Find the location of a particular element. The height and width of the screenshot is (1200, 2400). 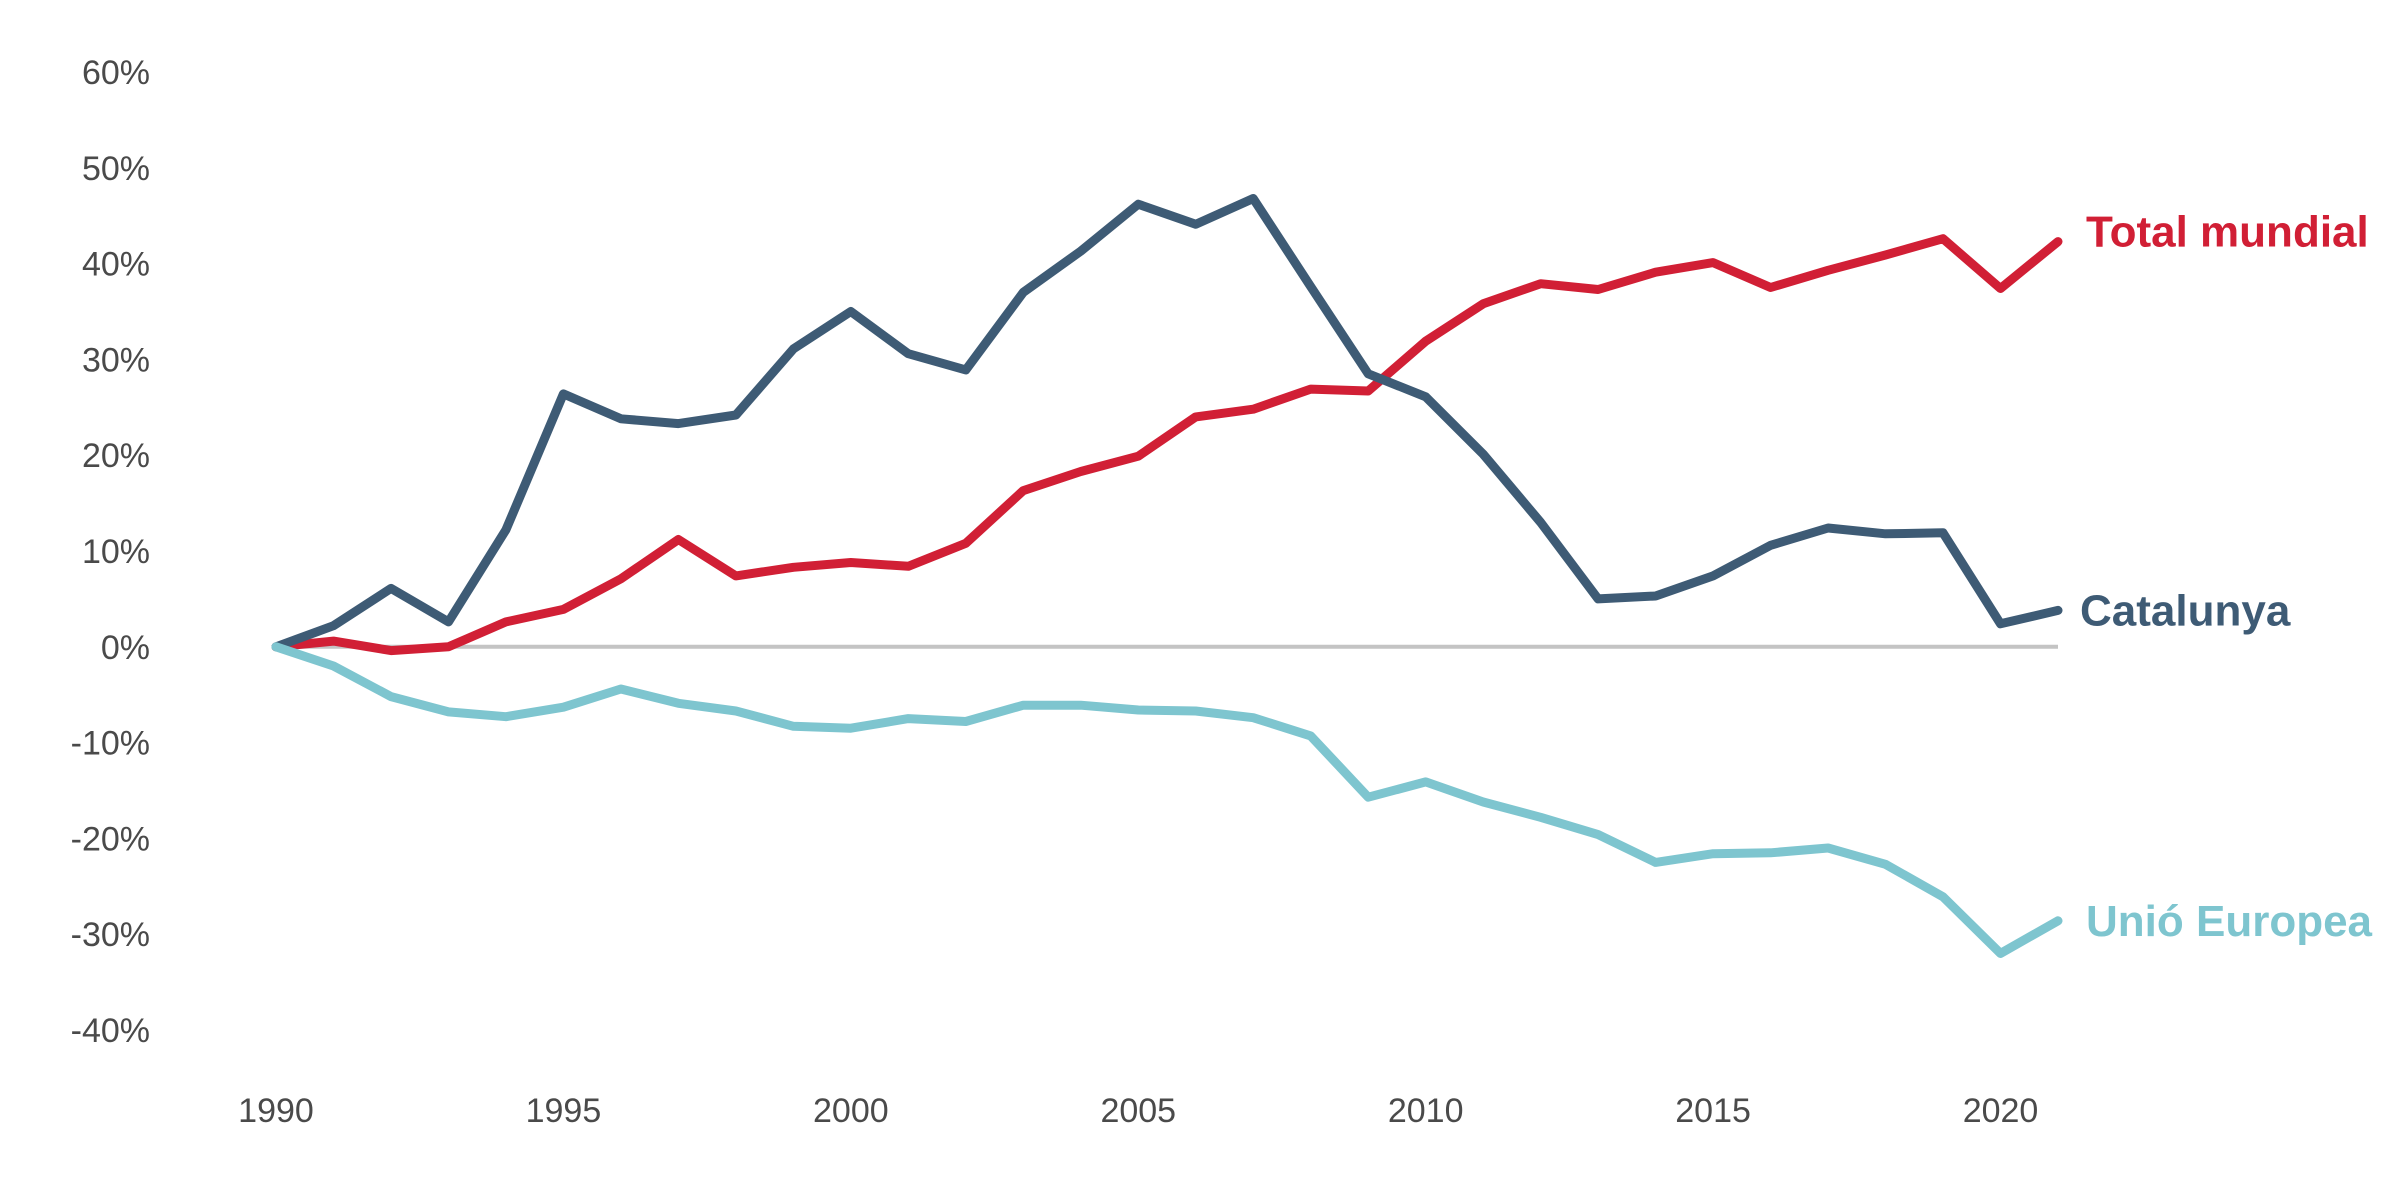

y-tick-label: -10% is located at coordinates (110, 744).